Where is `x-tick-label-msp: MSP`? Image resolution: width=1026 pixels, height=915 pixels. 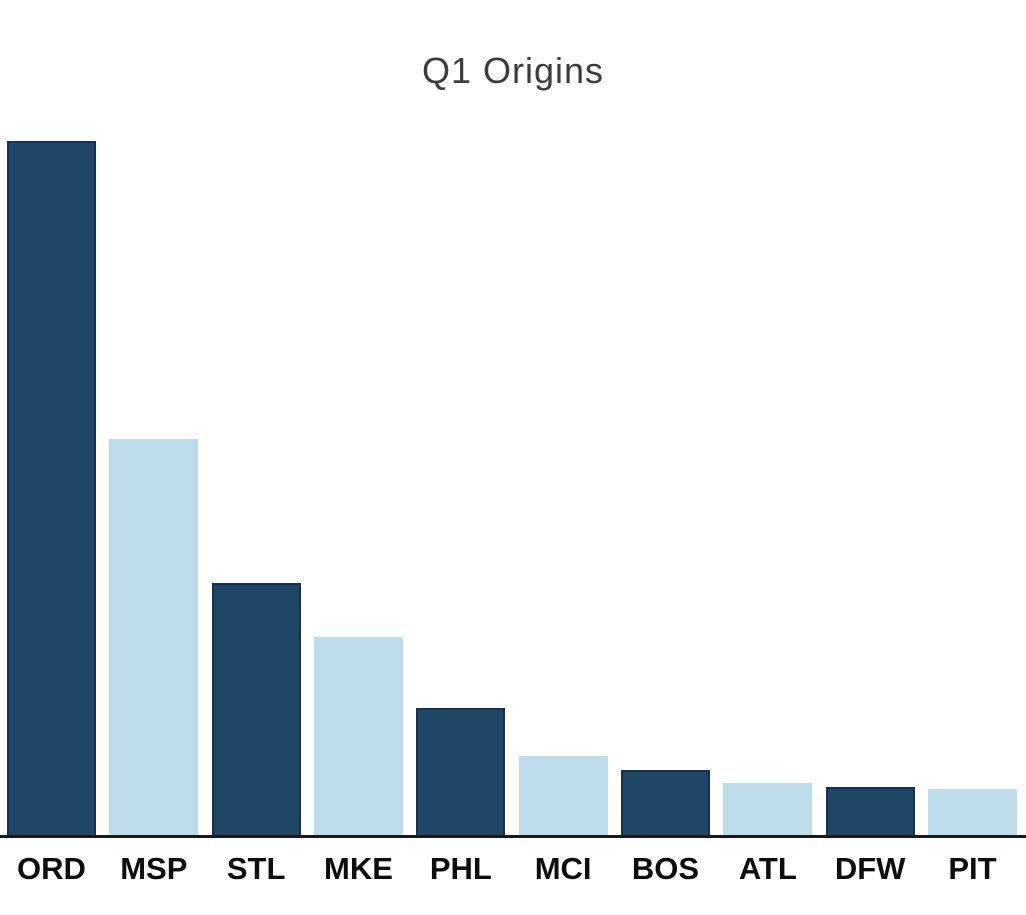 x-tick-label-msp: MSP is located at coordinates (154, 868).